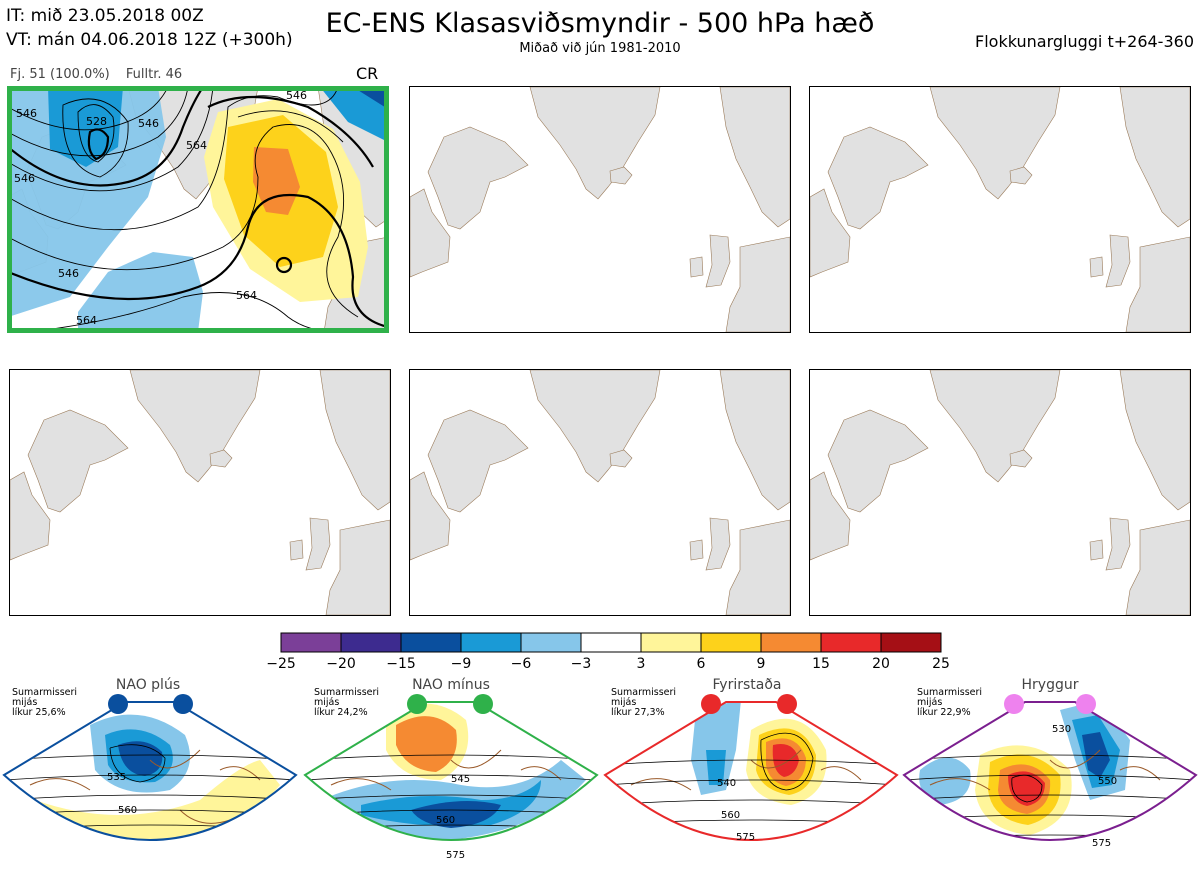 The image size is (1200, 871). I want to click on classification-window: Flokkunargluggi t+264-360, so click(1084, 41).